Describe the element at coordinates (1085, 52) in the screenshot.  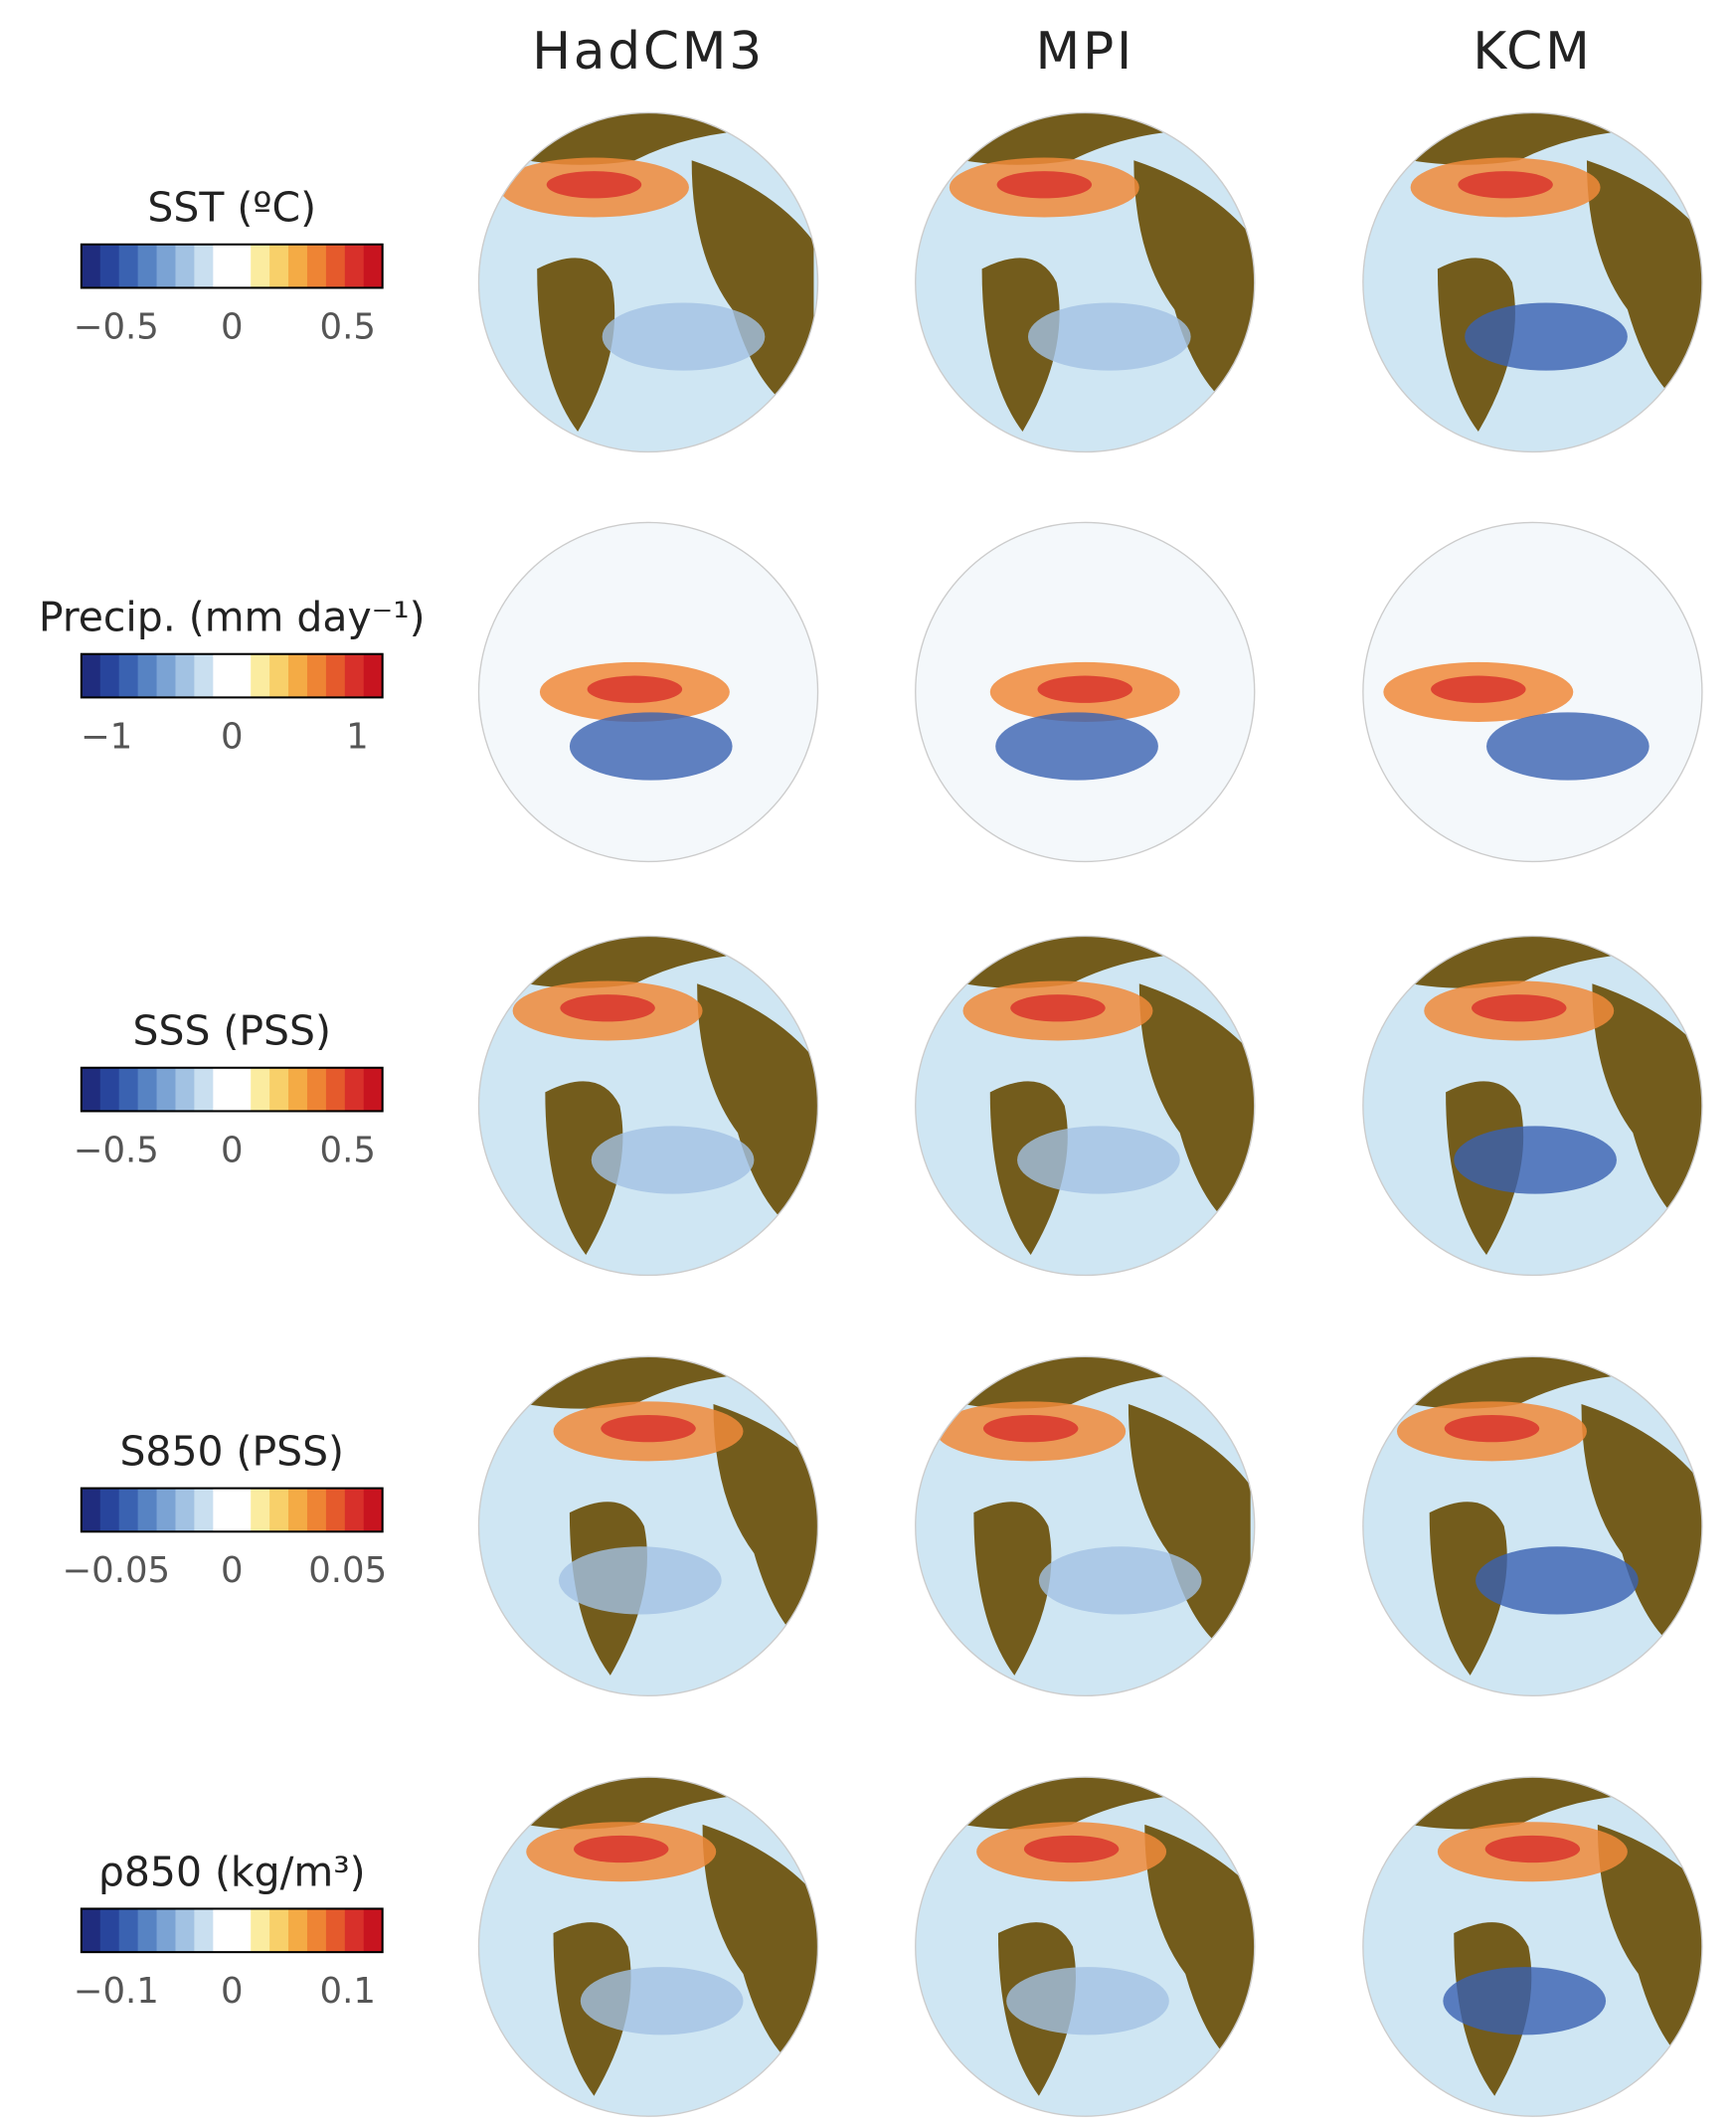
I see `column-title: MPI` at that location.